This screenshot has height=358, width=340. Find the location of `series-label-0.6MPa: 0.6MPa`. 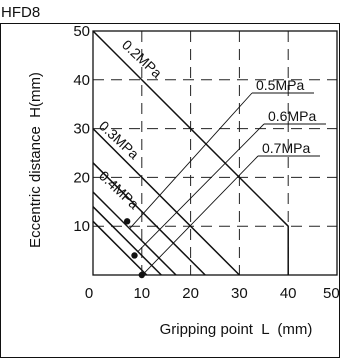

series-label-0.6MPa: 0.6MPa is located at coordinates (292, 116).